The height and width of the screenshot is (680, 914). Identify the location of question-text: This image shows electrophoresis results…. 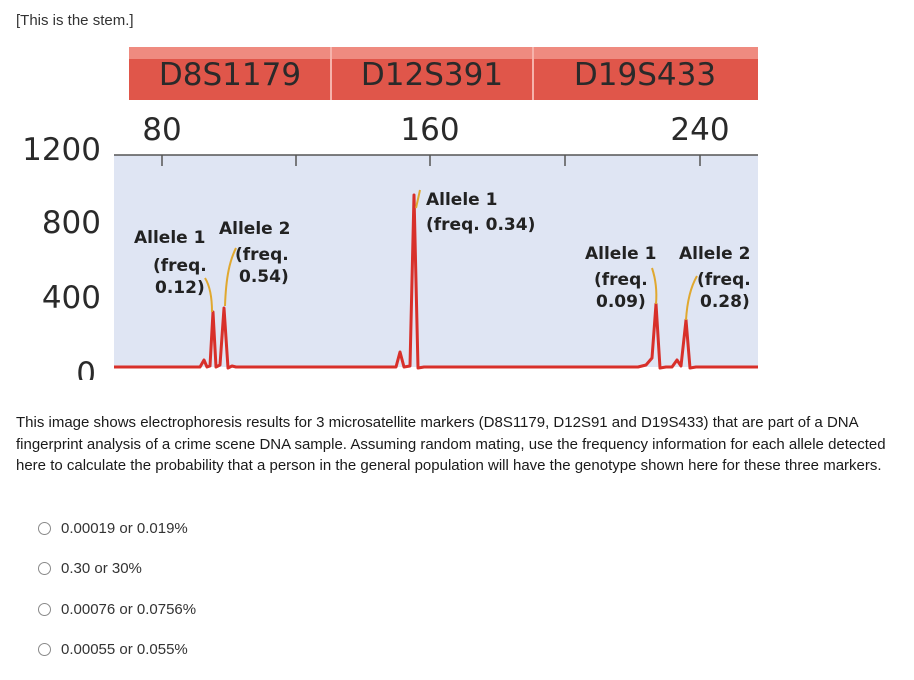
(451, 444).